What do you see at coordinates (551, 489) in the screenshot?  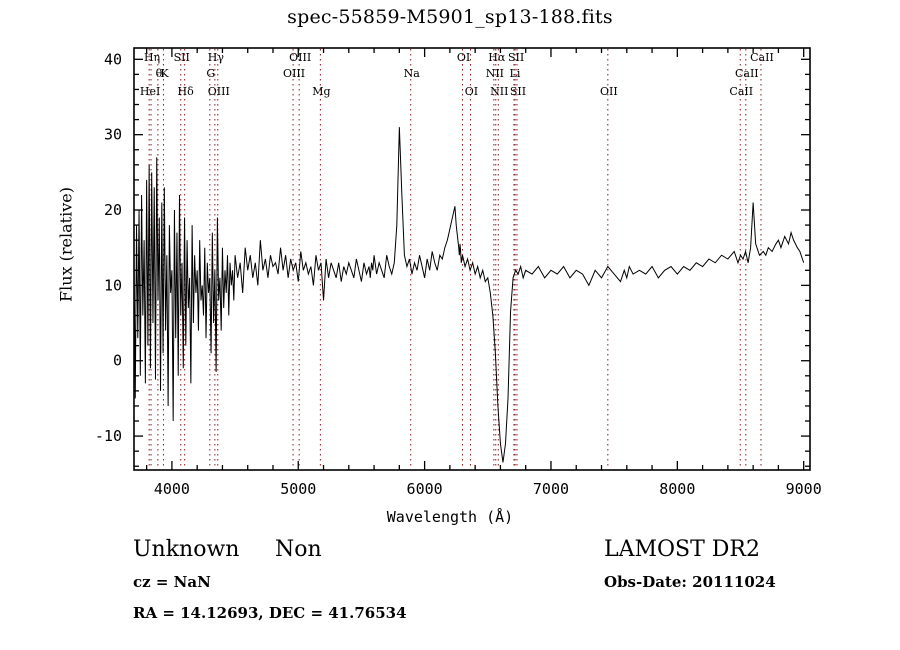 I see `x-tick-label: 7000` at bounding box center [551, 489].